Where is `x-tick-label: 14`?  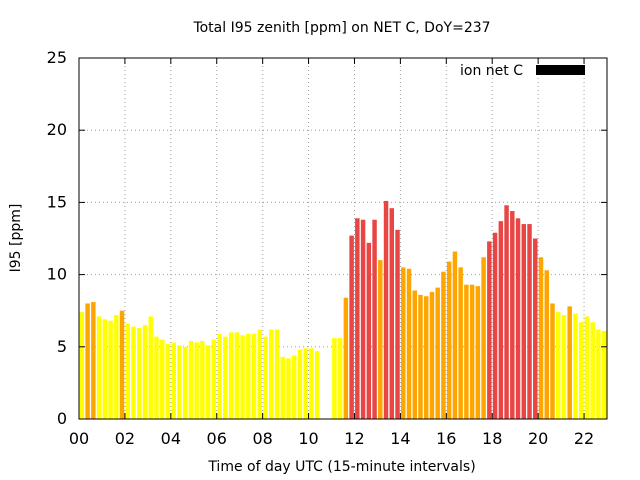
x-tick-label: 14 is located at coordinates (400, 438).